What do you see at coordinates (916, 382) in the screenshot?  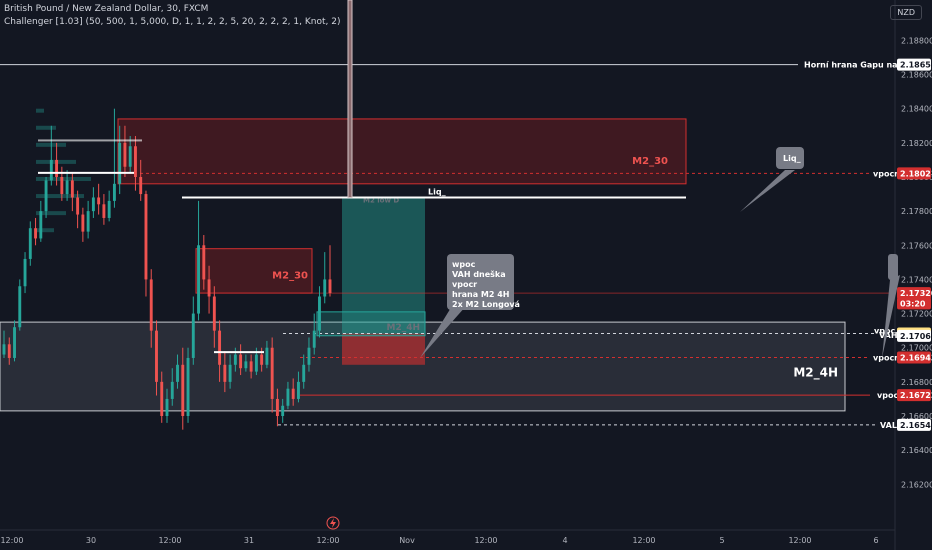 I see `y-tick-label: 2.16800` at bounding box center [916, 382].